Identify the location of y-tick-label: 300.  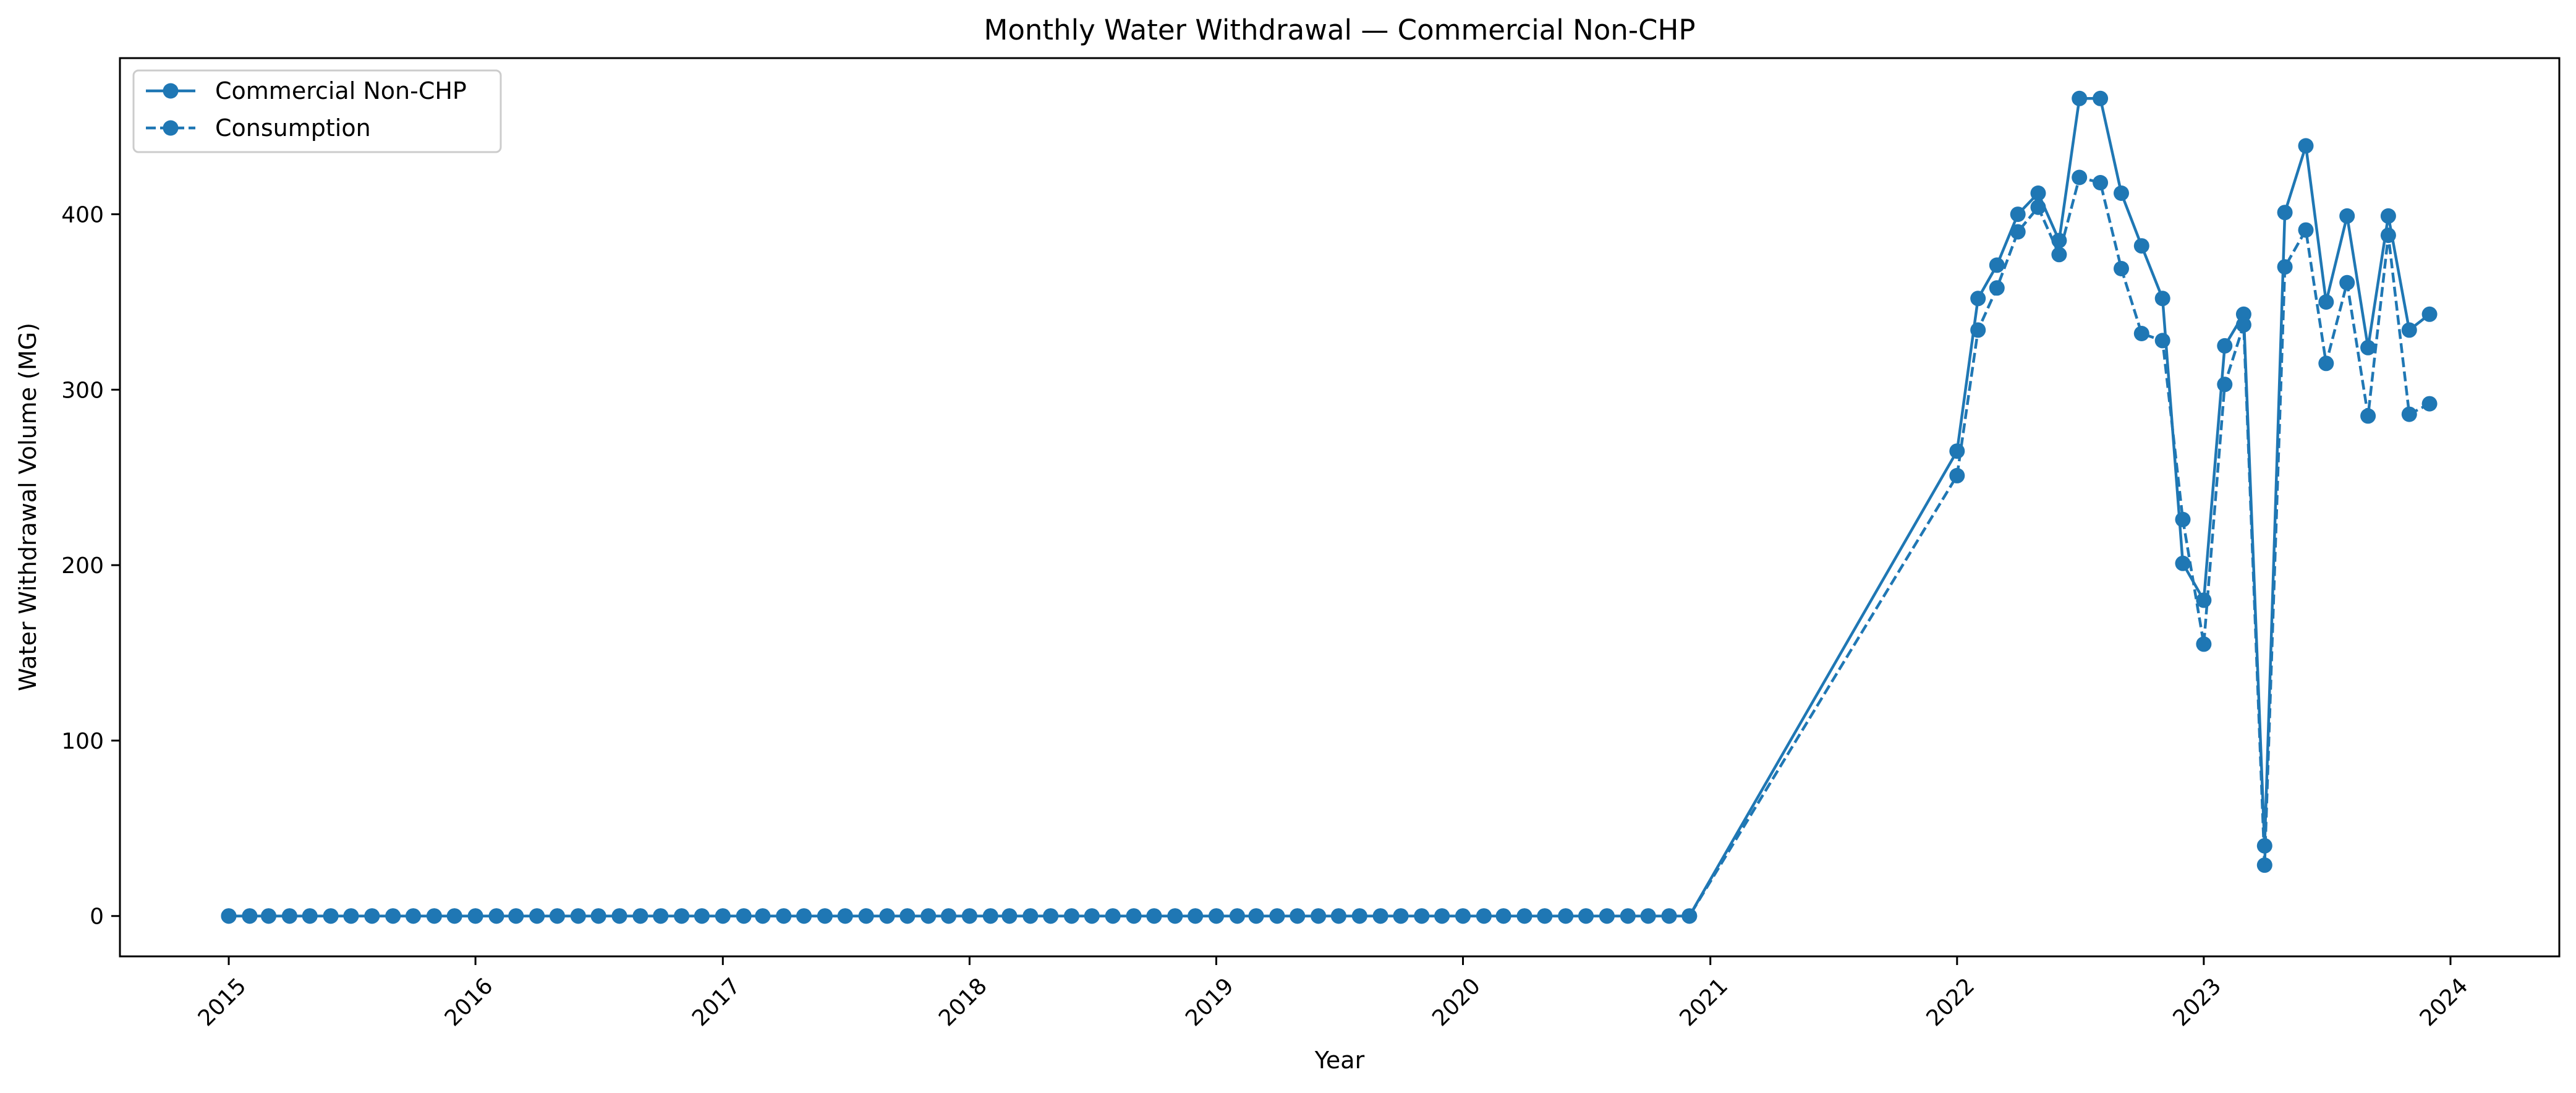
(82, 390).